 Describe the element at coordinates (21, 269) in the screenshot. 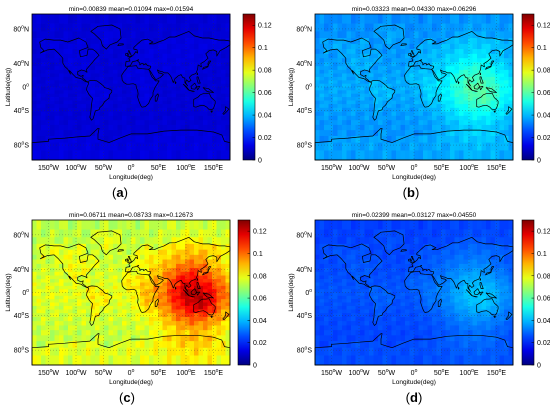

I see `y-tick-label: 40oN` at that location.